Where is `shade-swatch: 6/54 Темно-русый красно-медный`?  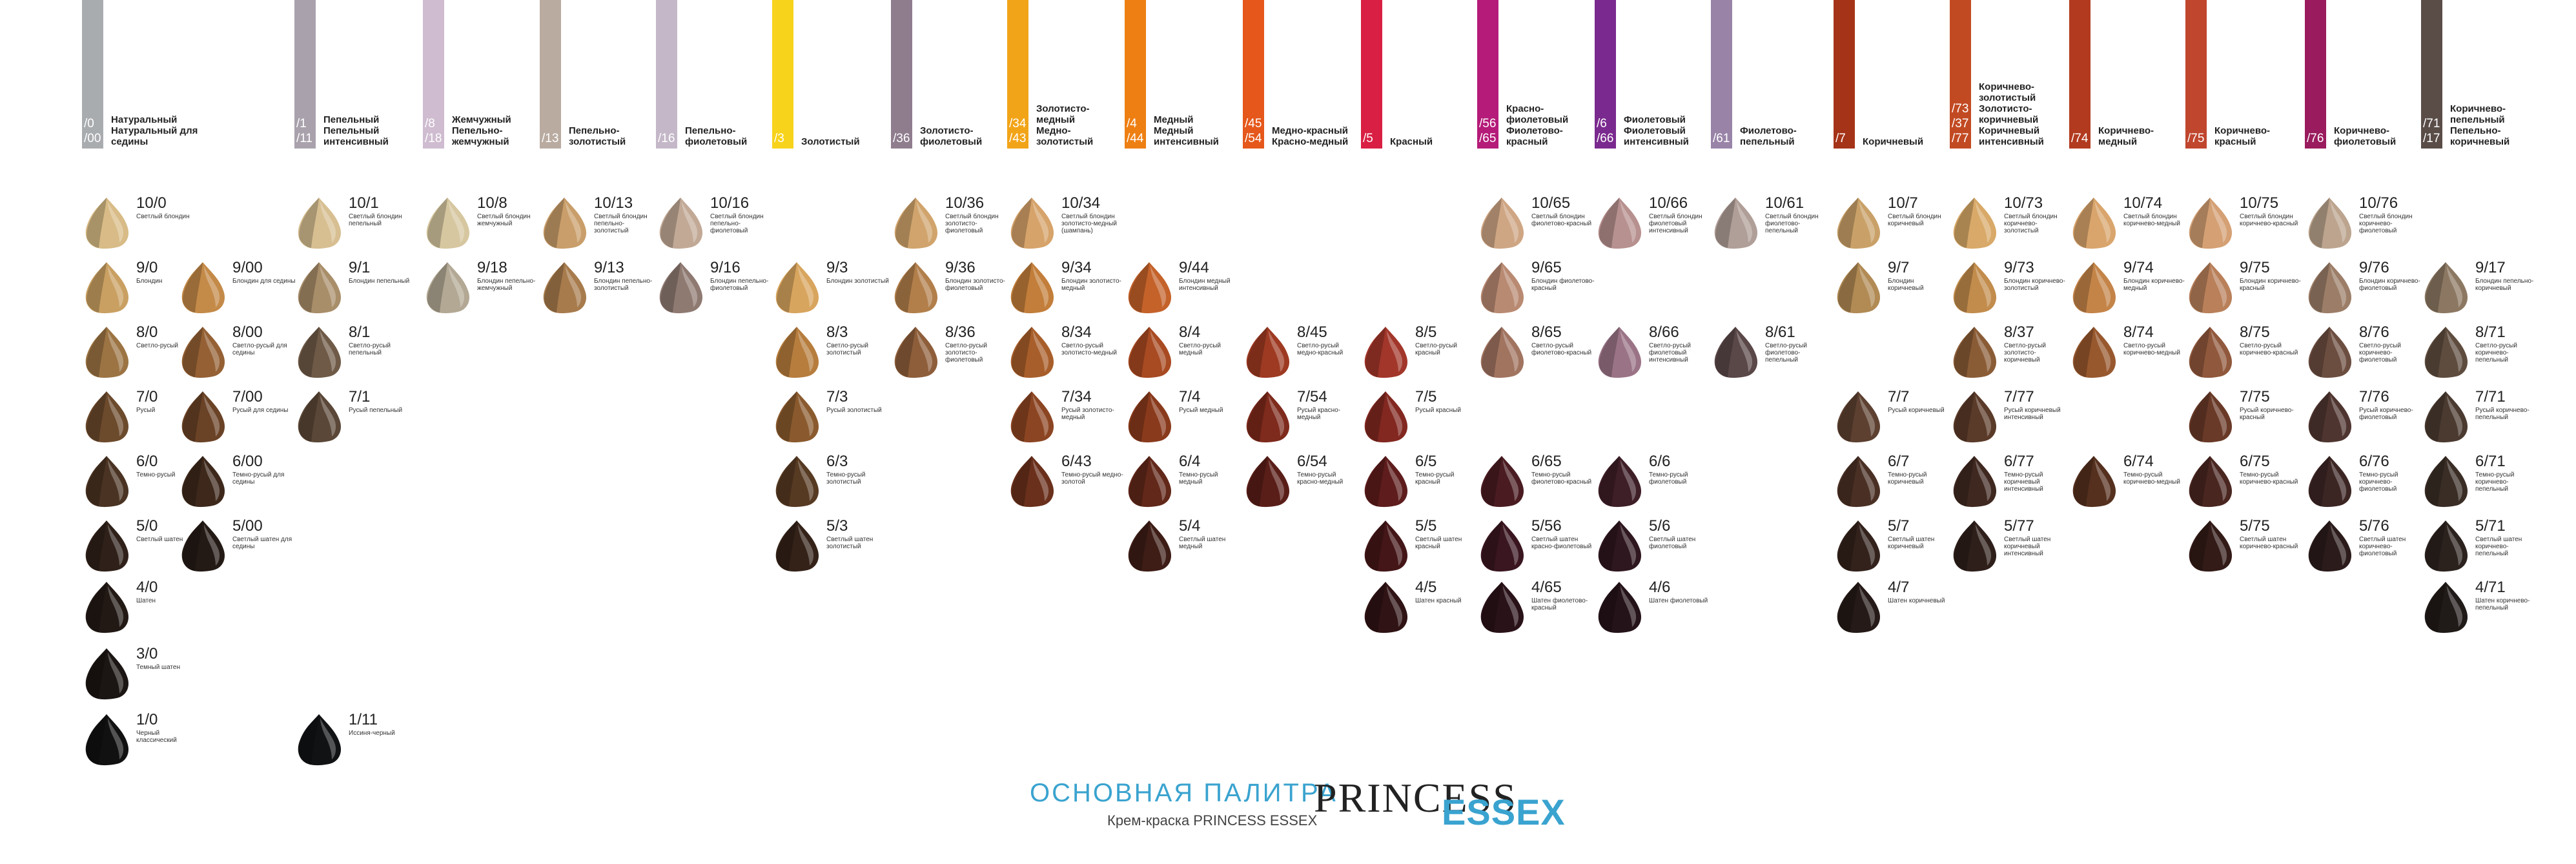 shade-swatch: 6/54 Темно-русый красно-медный is located at coordinates (1303, 481).